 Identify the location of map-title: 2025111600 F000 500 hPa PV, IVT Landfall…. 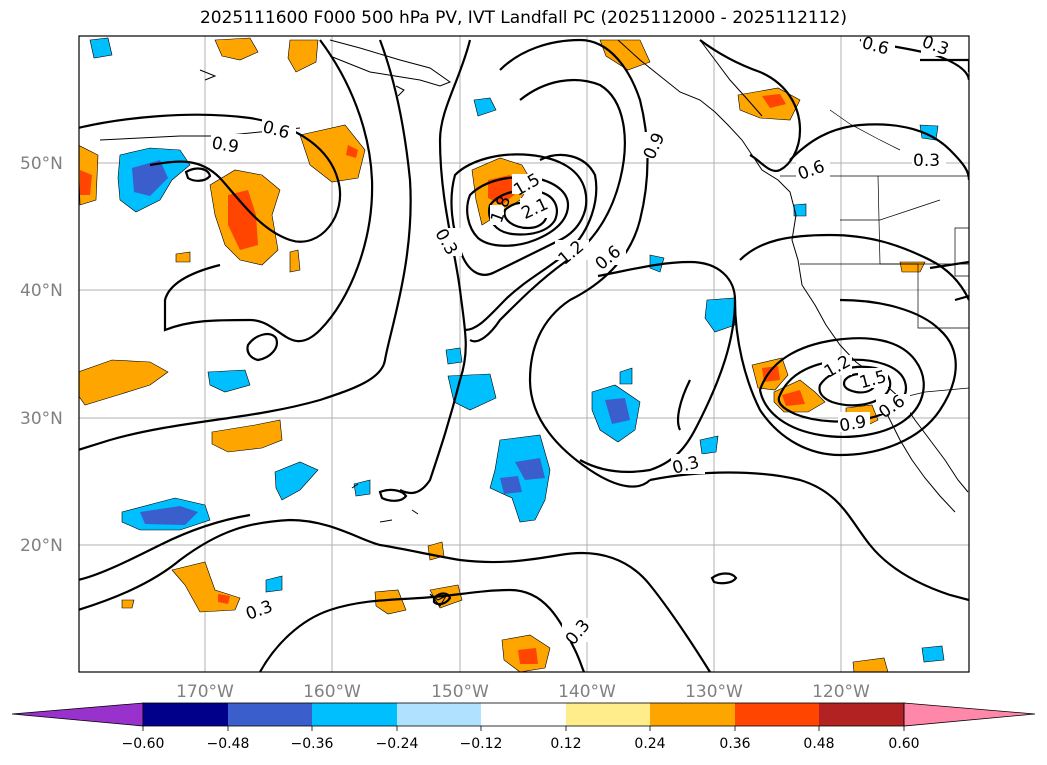
(523, 18).